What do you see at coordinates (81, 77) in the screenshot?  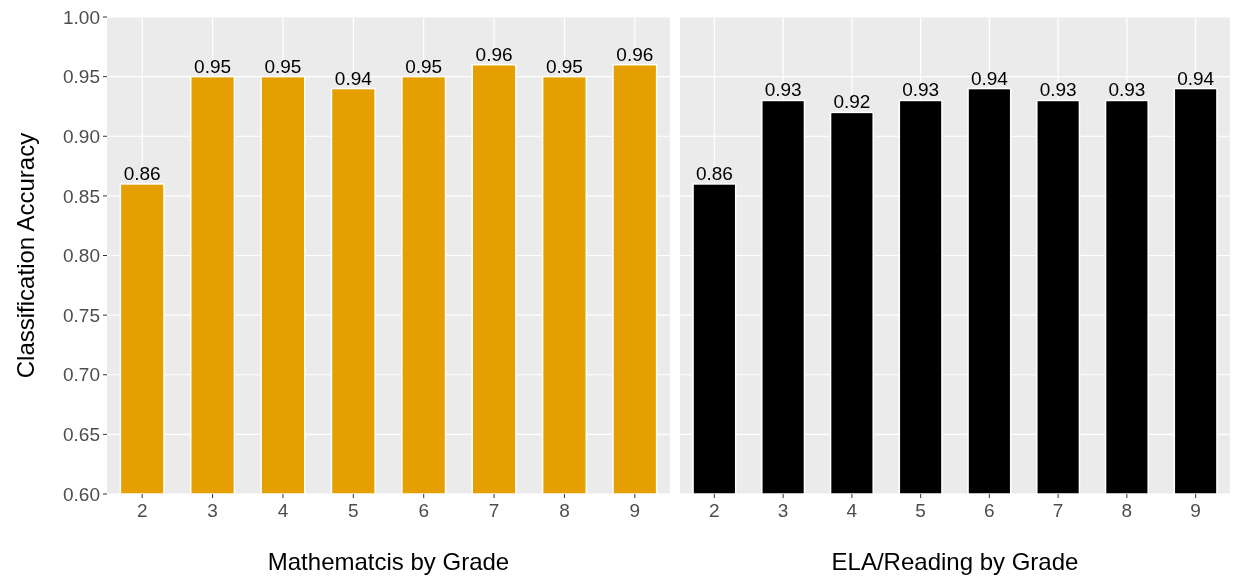 I see `y-tick-label: 0.95` at bounding box center [81, 77].